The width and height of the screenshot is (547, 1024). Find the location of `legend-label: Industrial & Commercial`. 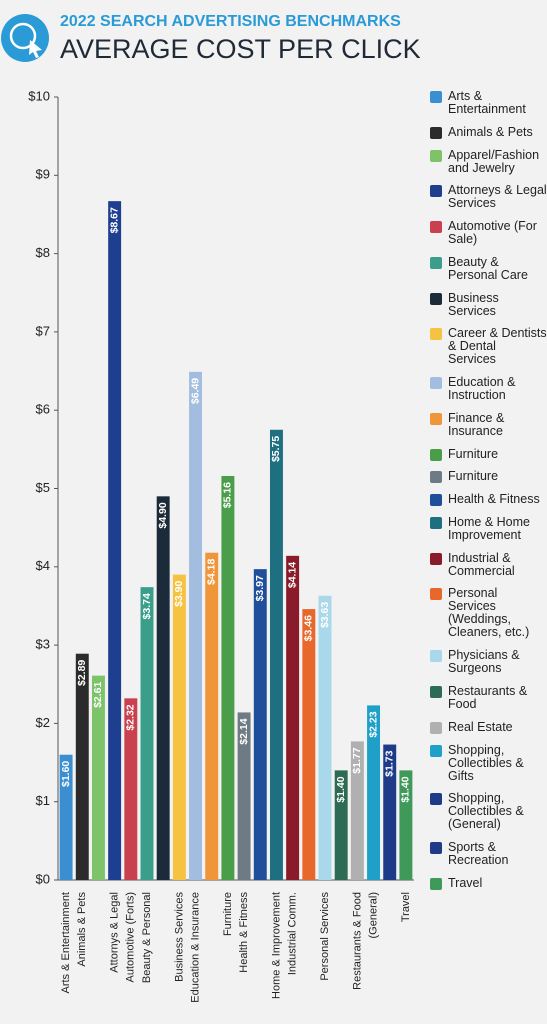

legend-label: Industrial & Commercial is located at coordinates (481, 564).